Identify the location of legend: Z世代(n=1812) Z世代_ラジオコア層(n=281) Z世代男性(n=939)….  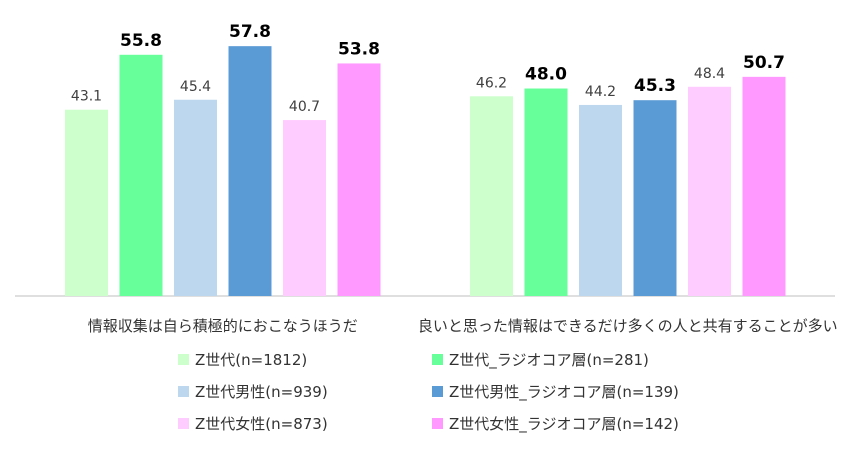
(428, 392).